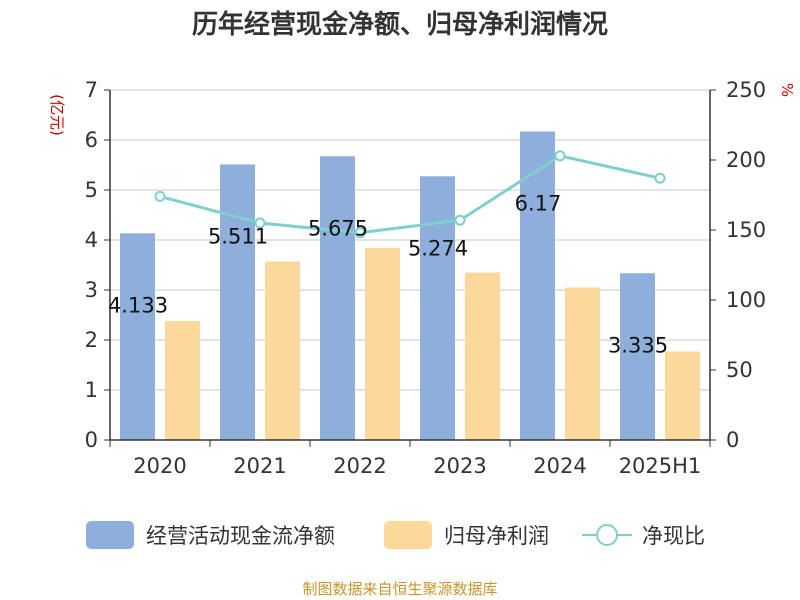  I want to click on data-label: 5.511, so click(238, 236).